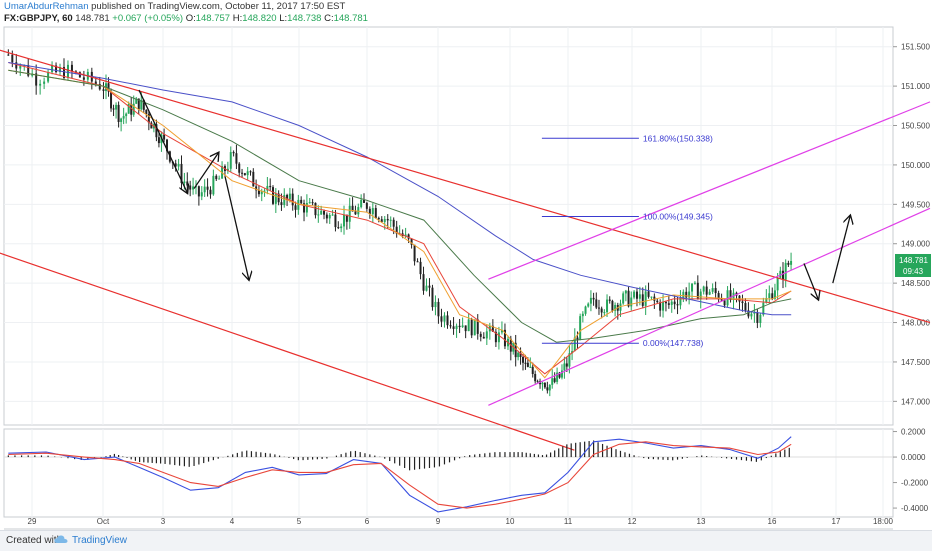 The height and width of the screenshot is (551, 932). What do you see at coordinates (836, 521) in the screenshot?
I see `x-tick-label: 17` at bounding box center [836, 521].